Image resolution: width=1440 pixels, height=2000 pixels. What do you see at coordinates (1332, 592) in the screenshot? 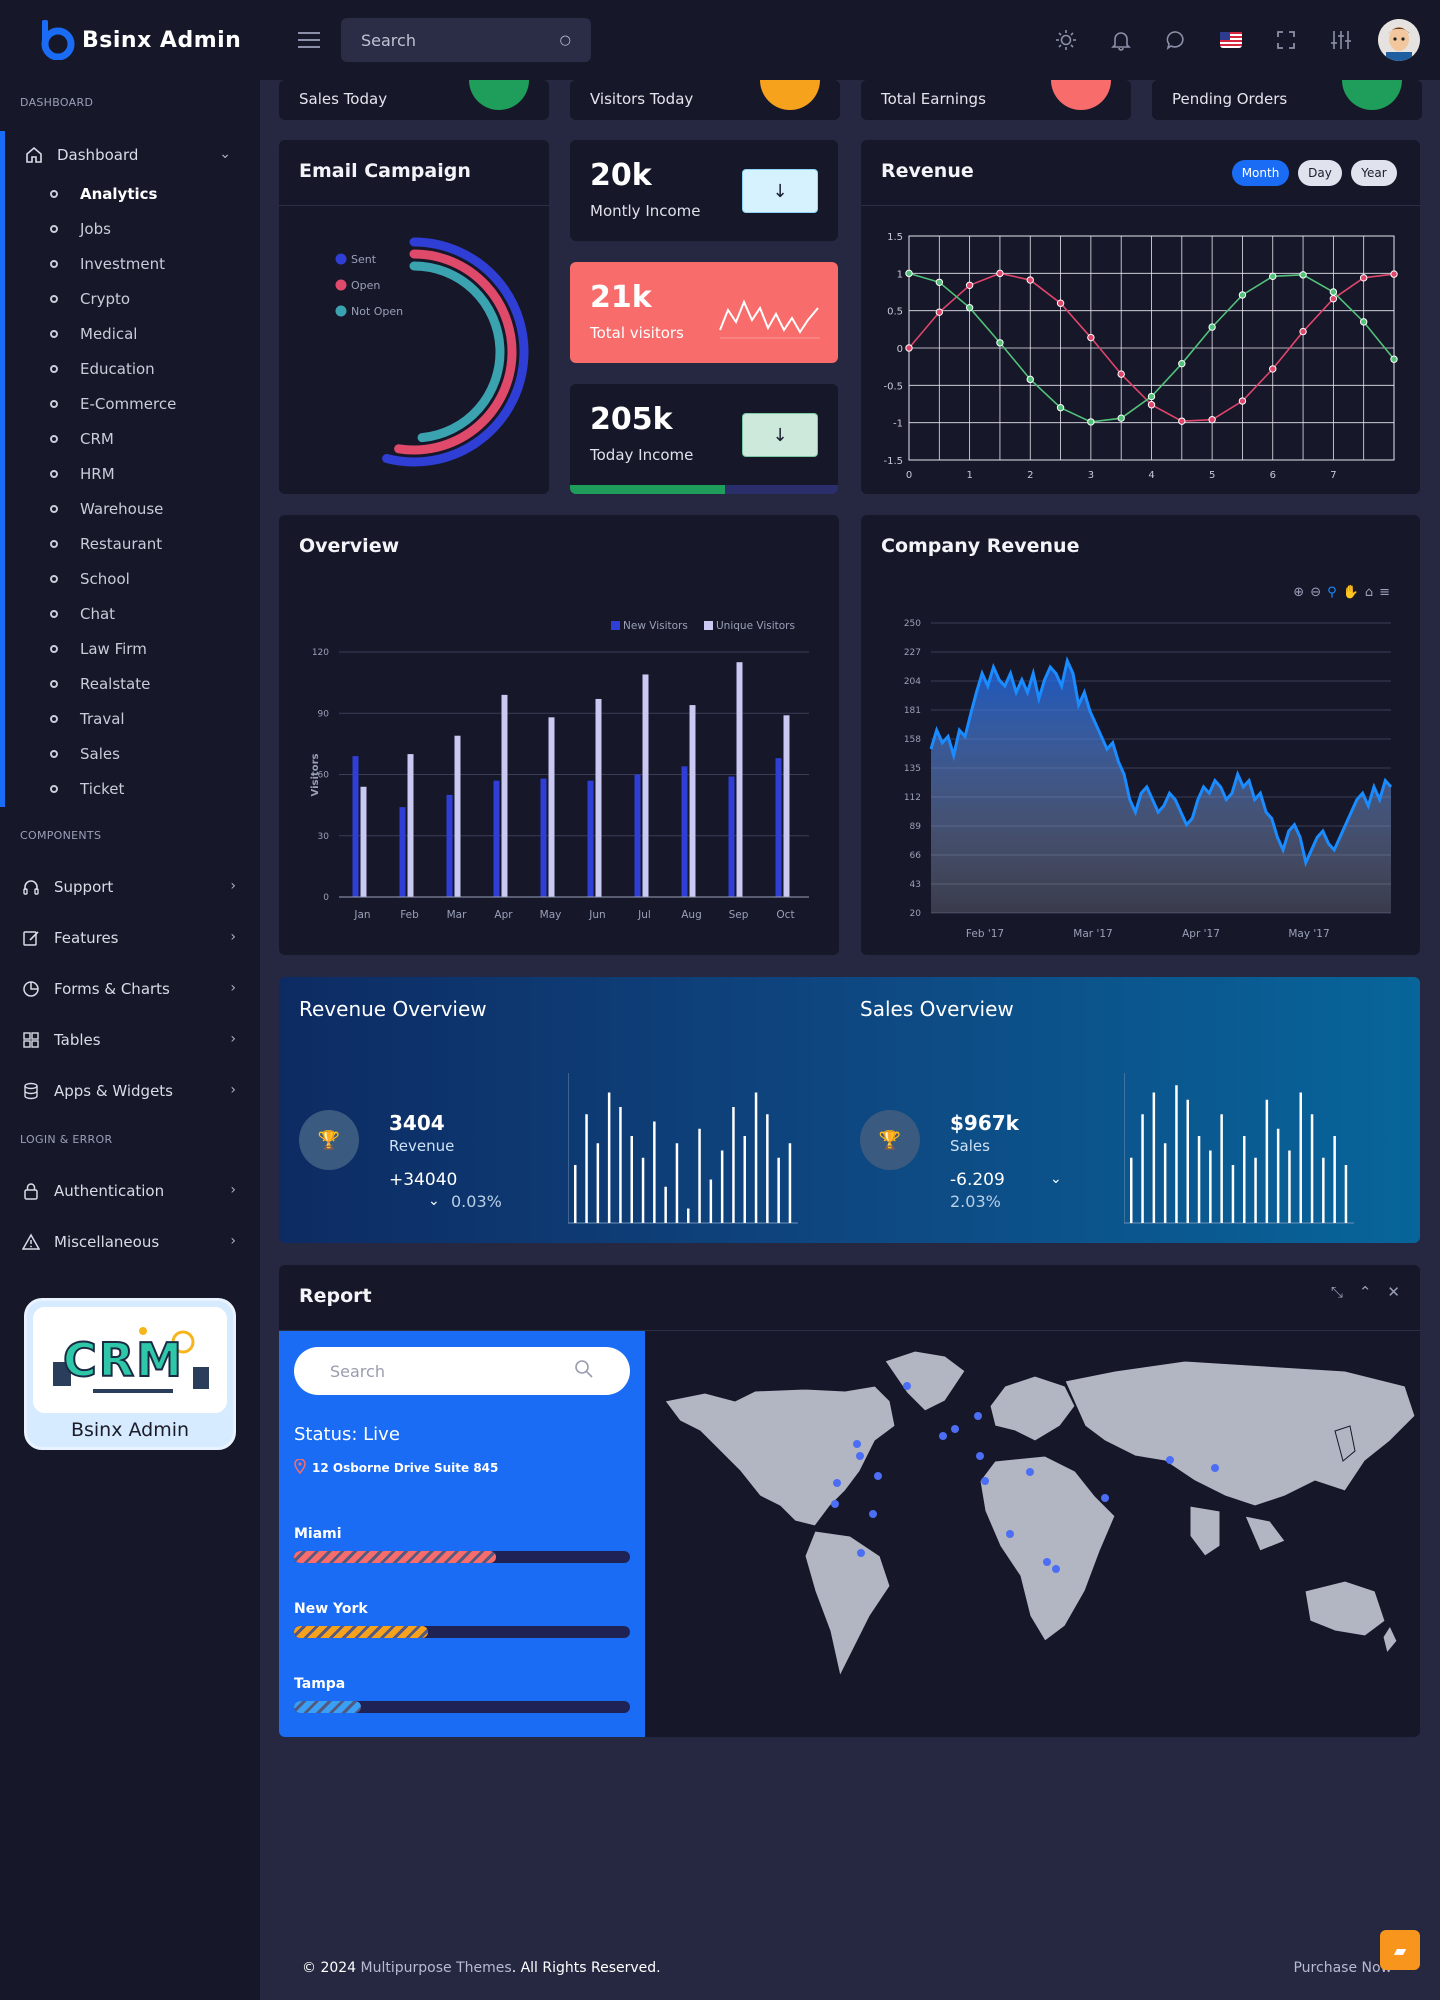
I see `magnifier-icon: ⚲` at bounding box center [1332, 592].